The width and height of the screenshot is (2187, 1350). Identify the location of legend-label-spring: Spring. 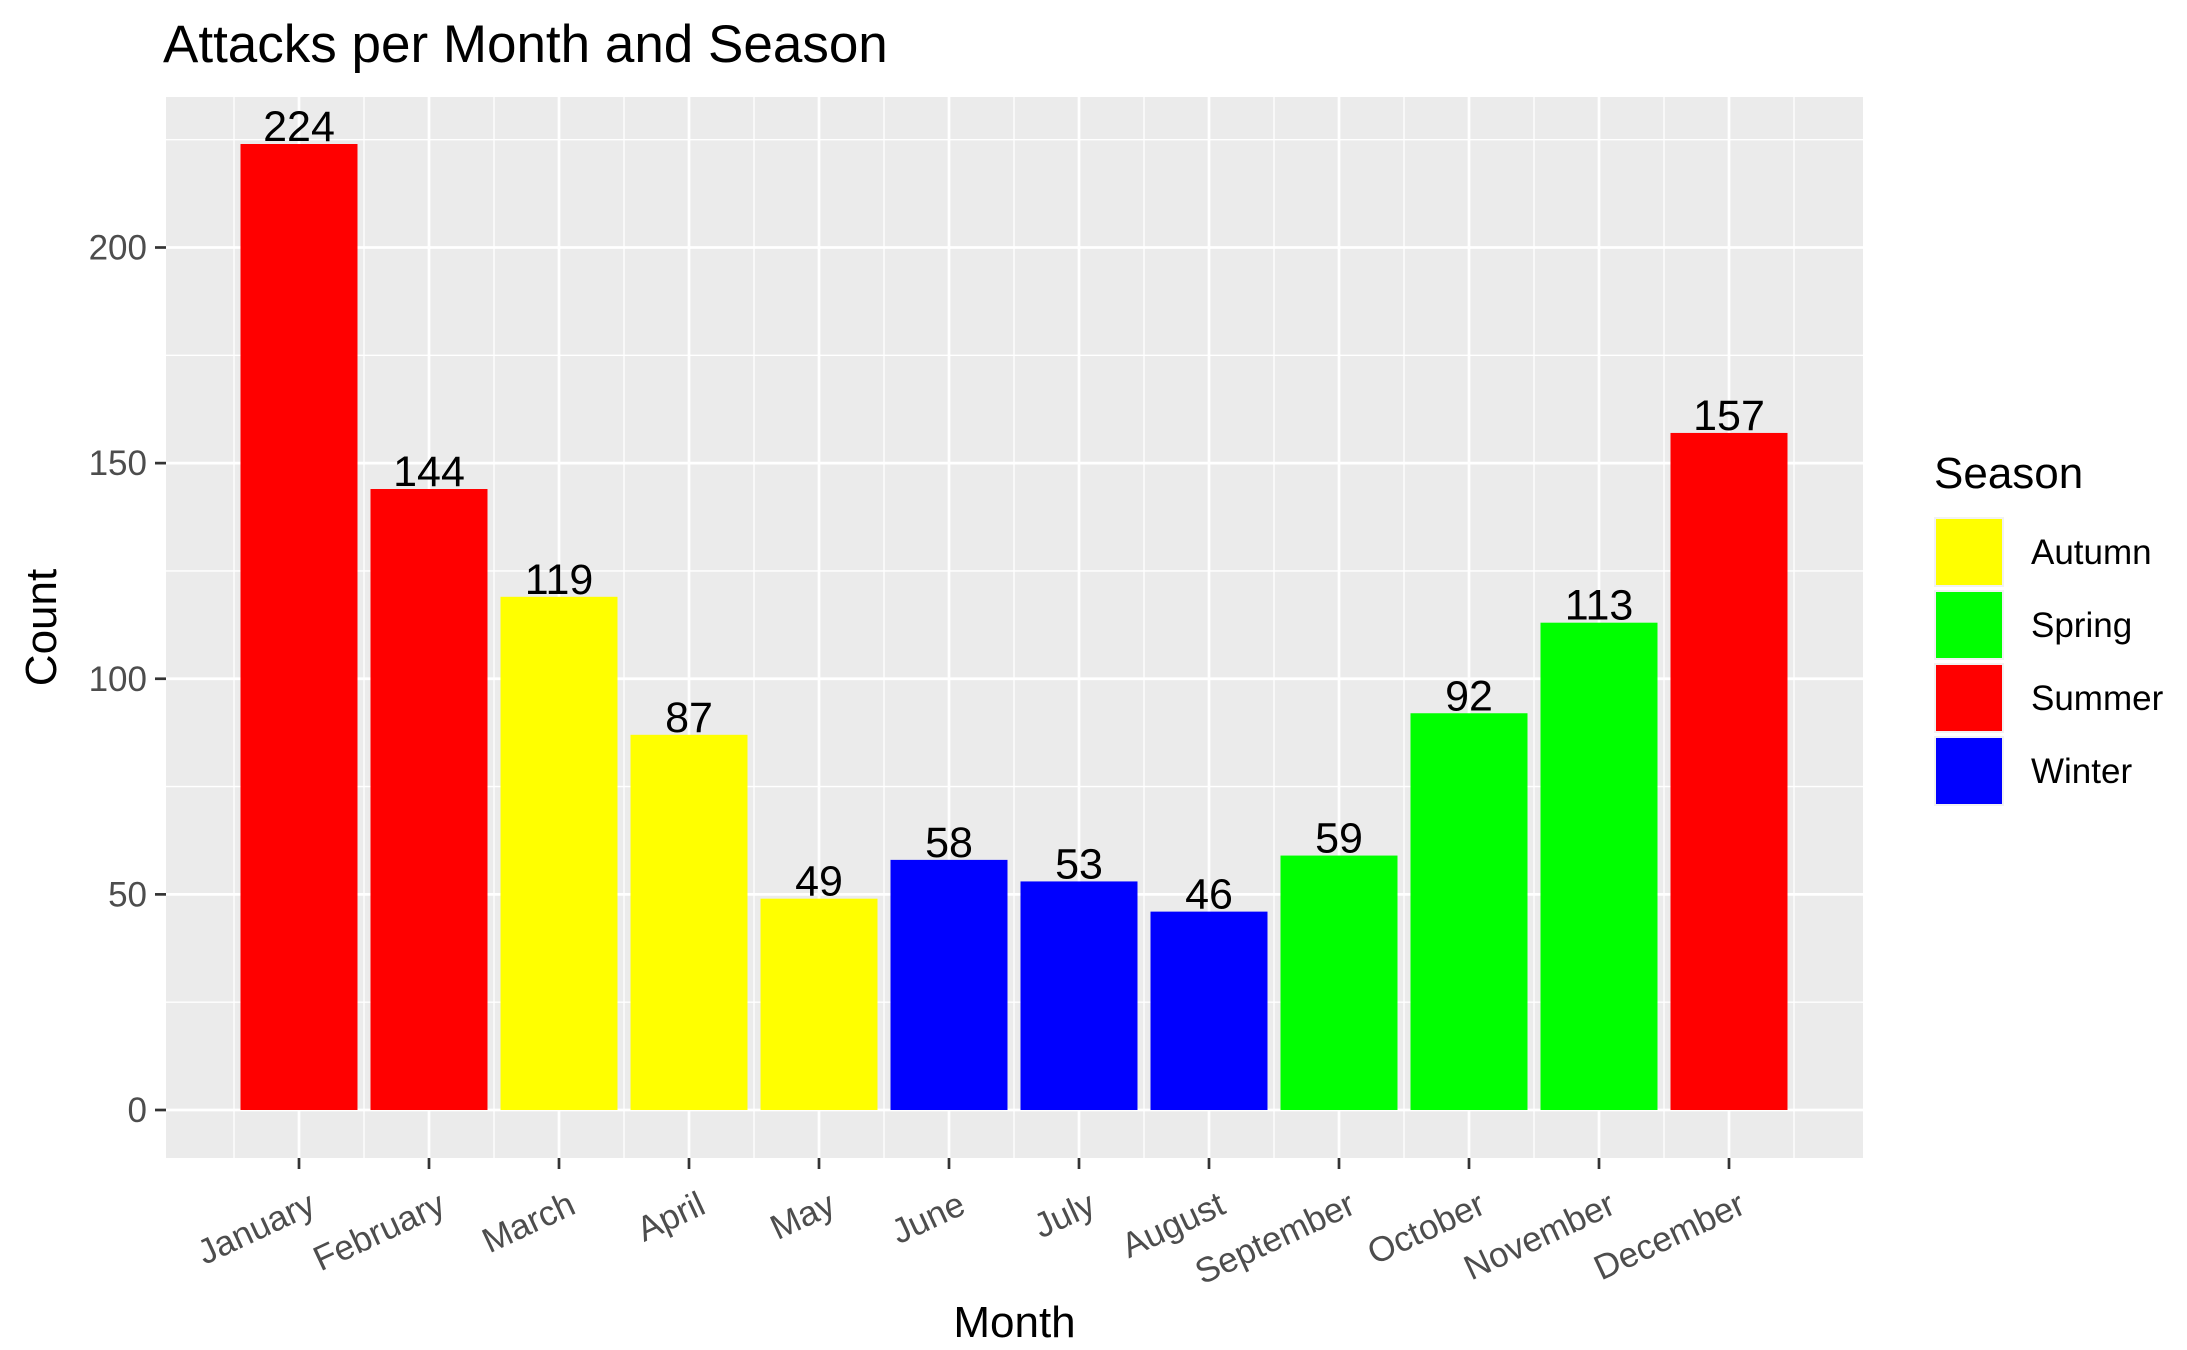
(2081, 625).